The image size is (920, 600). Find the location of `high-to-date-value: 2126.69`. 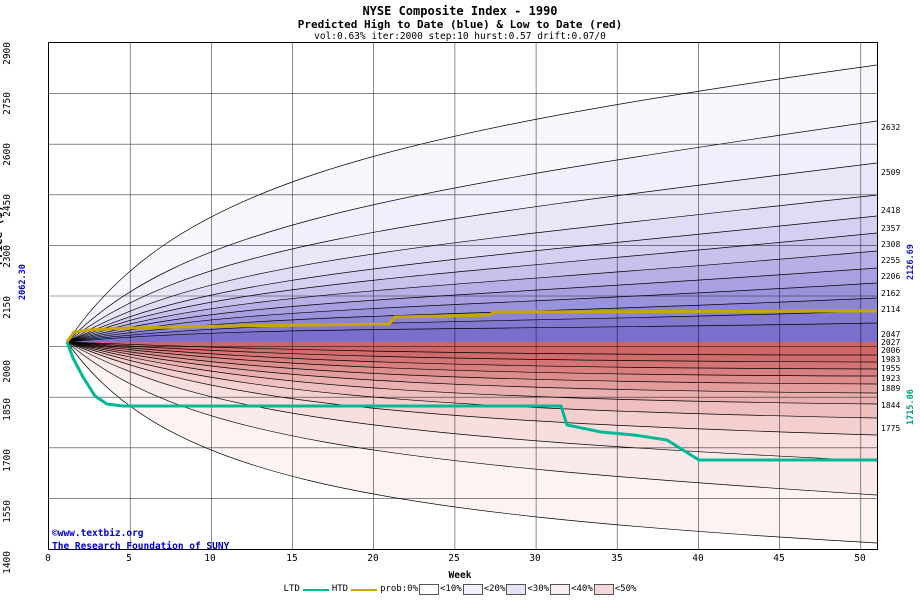

high-to-date-value: 2126.69 is located at coordinates (911, 262).